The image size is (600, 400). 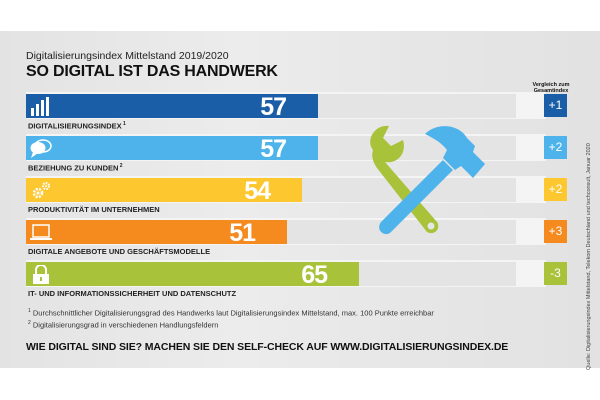 I want to click on category-label: DIGITALE ANGEBOTE UND GESCHÄFTSMODELLE, so click(x=119, y=251).